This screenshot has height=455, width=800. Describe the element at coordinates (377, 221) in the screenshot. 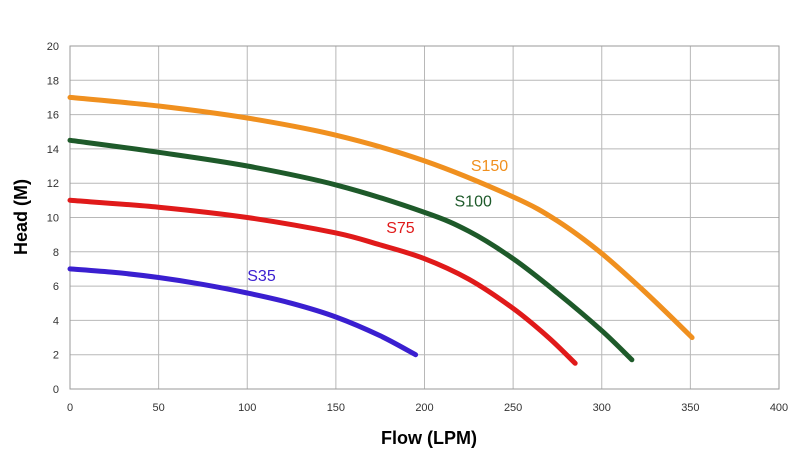

I see `series-labels: S35 S75 S100 S150` at that location.